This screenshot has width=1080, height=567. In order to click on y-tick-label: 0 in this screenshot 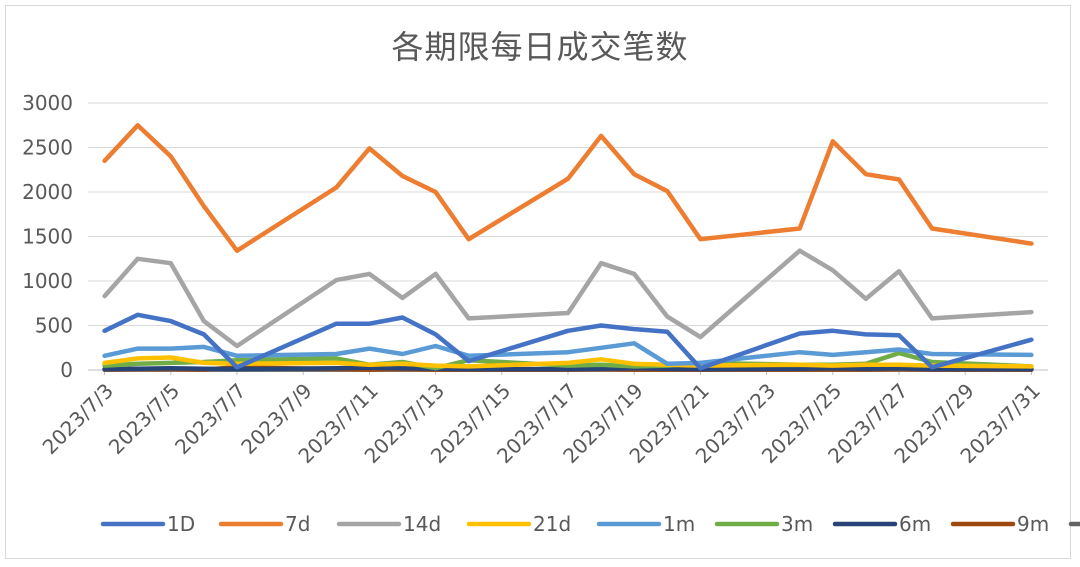, I will do `click(66, 370)`.